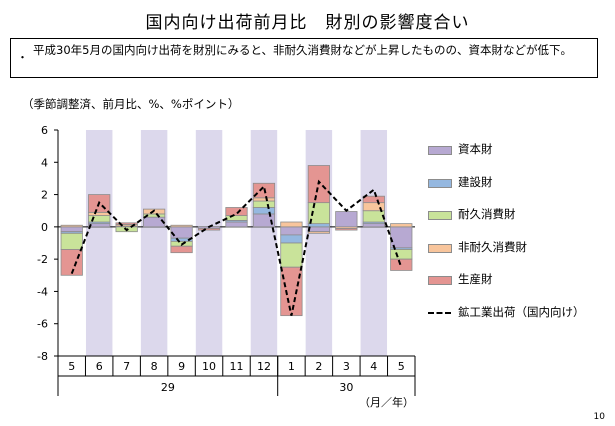  I want to click on legend-item-durable: 耐久消費財, so click(518, 222).